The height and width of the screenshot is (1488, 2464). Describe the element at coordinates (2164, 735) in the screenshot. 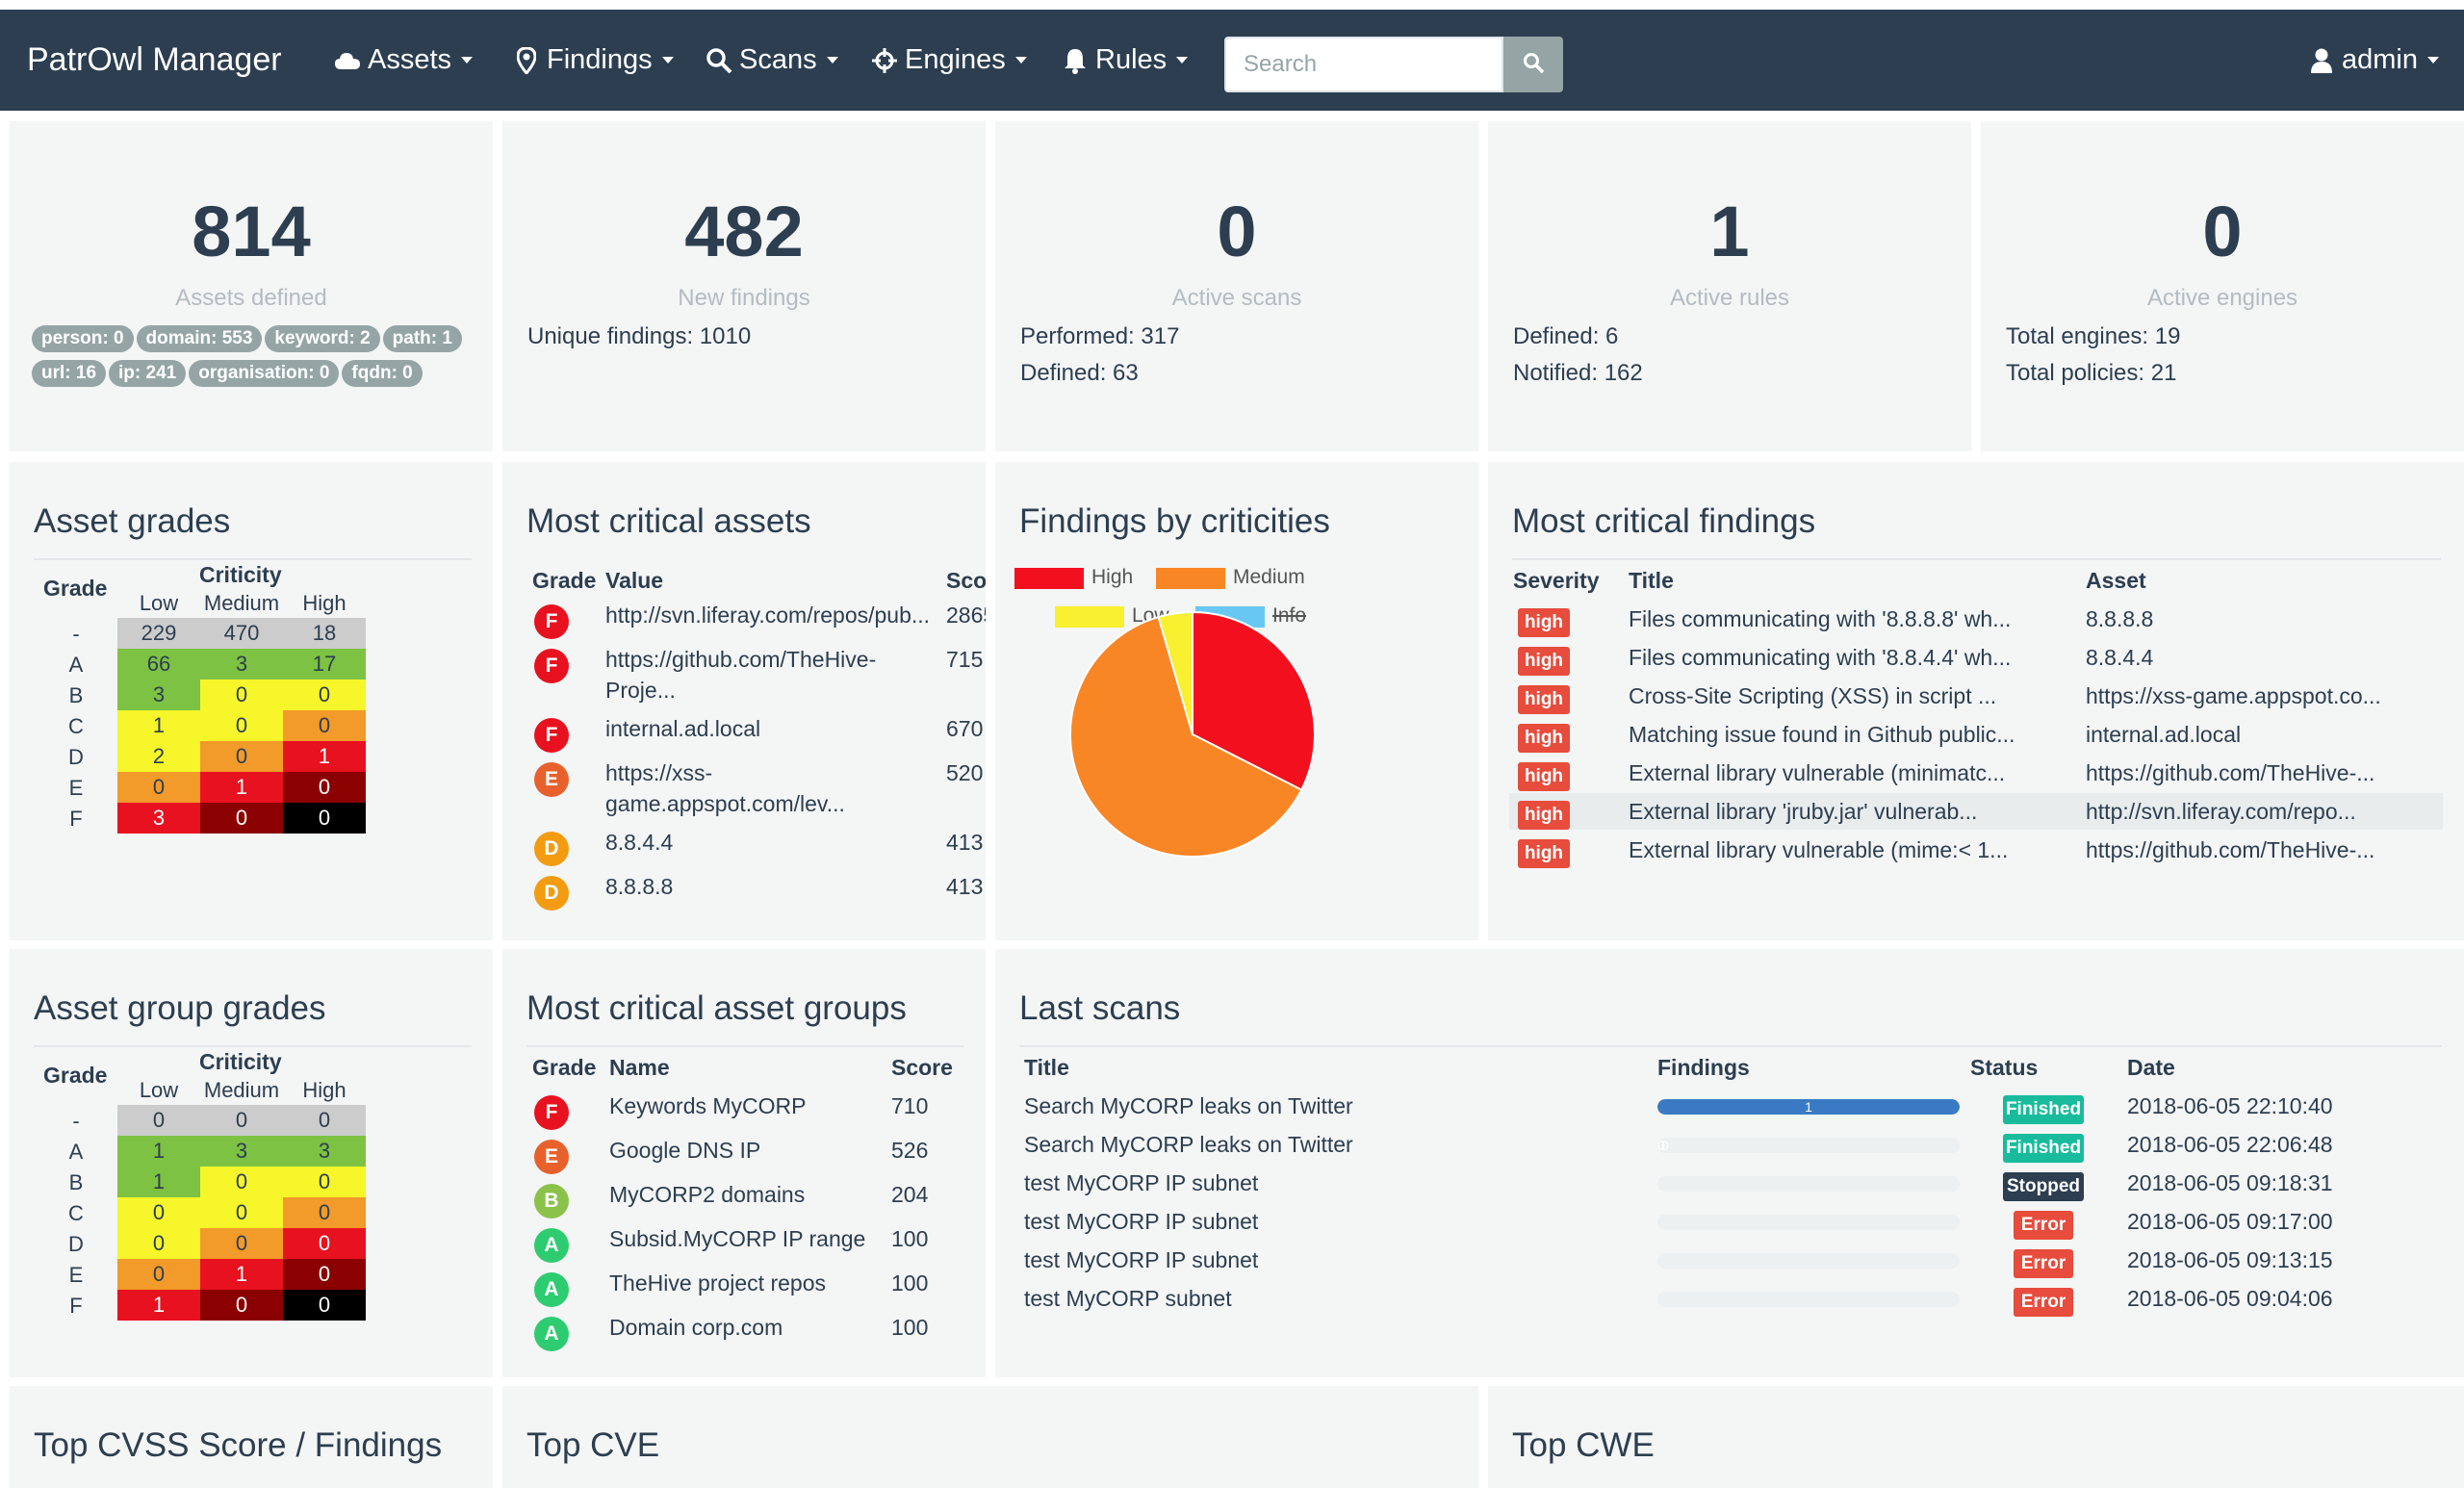

I see `finding-asset-link: internal.ad.local` at that location.